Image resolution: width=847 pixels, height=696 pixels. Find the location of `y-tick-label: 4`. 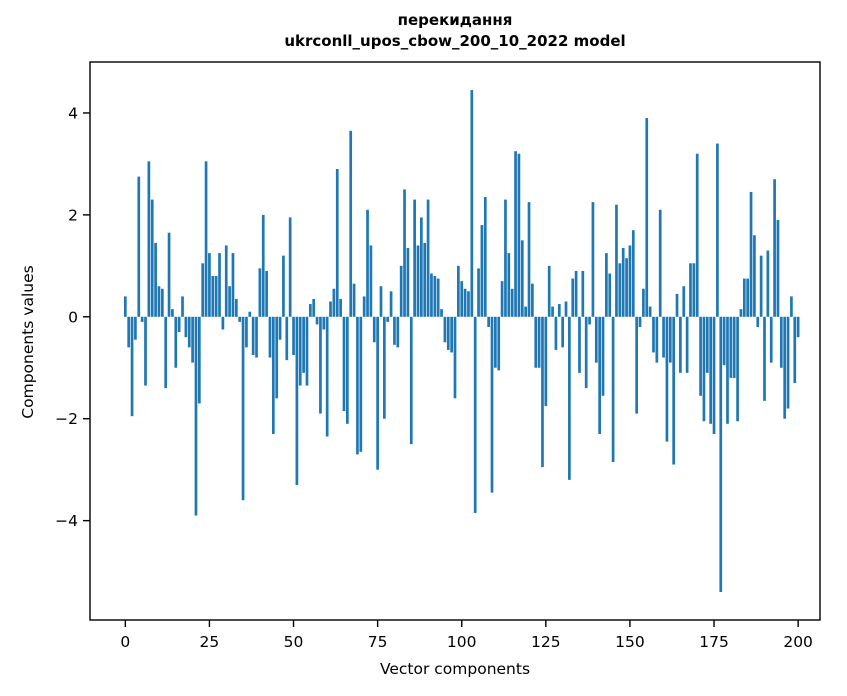

y-tick-label: 4 is located at coordinates (73, 113).